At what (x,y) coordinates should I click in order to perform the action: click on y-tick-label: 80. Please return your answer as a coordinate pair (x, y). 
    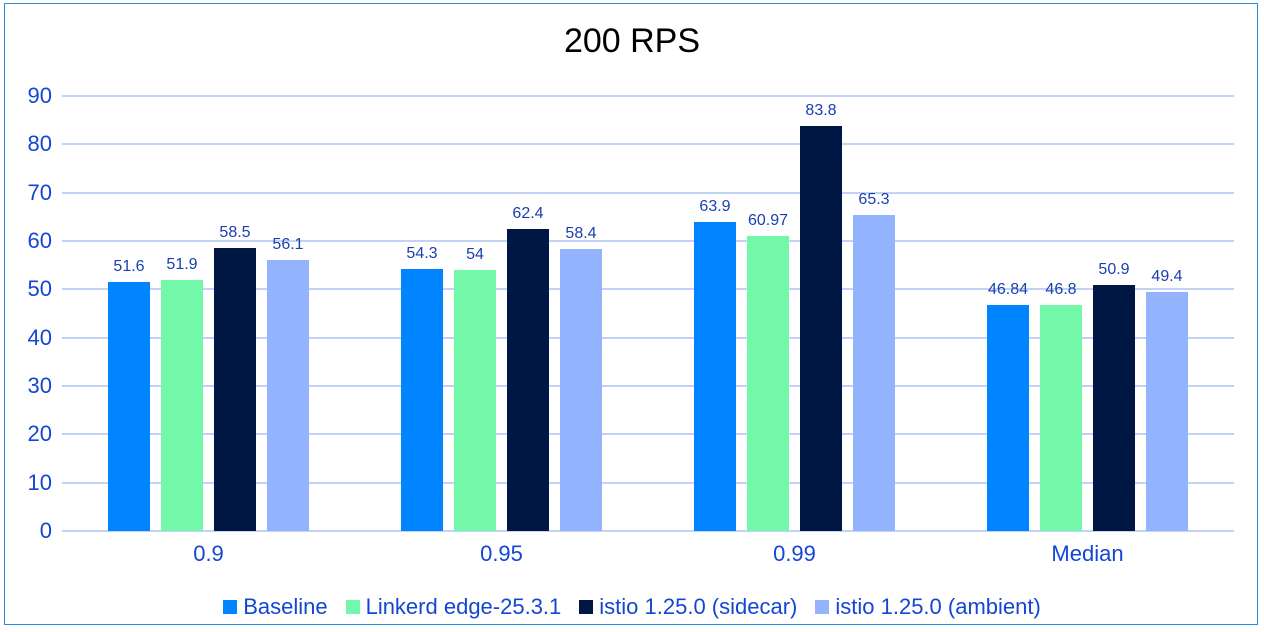
    Looking at the image, I should click on (39, 144).